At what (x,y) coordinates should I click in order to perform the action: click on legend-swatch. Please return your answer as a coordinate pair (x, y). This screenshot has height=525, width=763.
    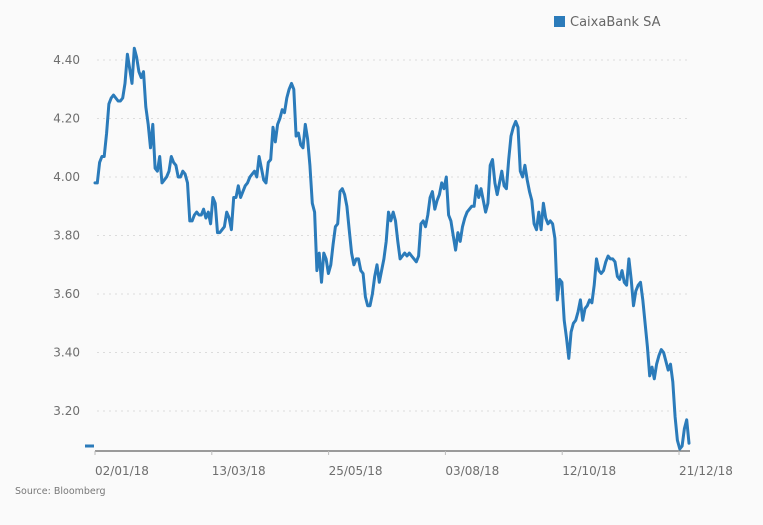
    Looking at the image, I should click on (559, 21).